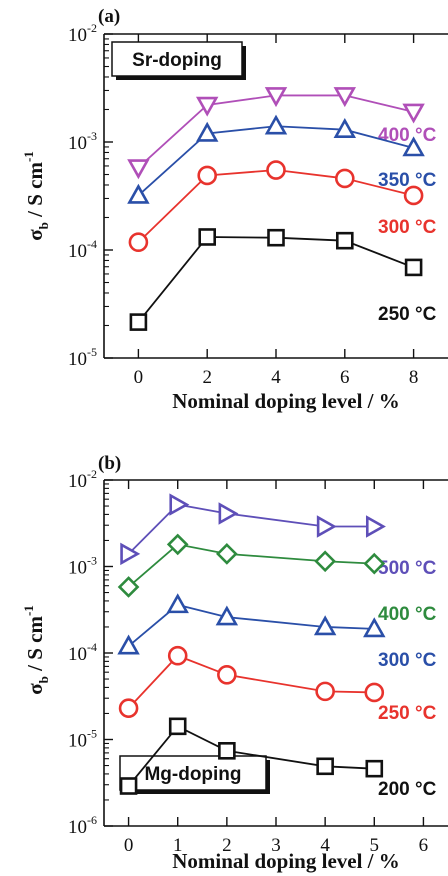  I want to click on y-axis-label: σb / S cm-1, so click(36, 196).